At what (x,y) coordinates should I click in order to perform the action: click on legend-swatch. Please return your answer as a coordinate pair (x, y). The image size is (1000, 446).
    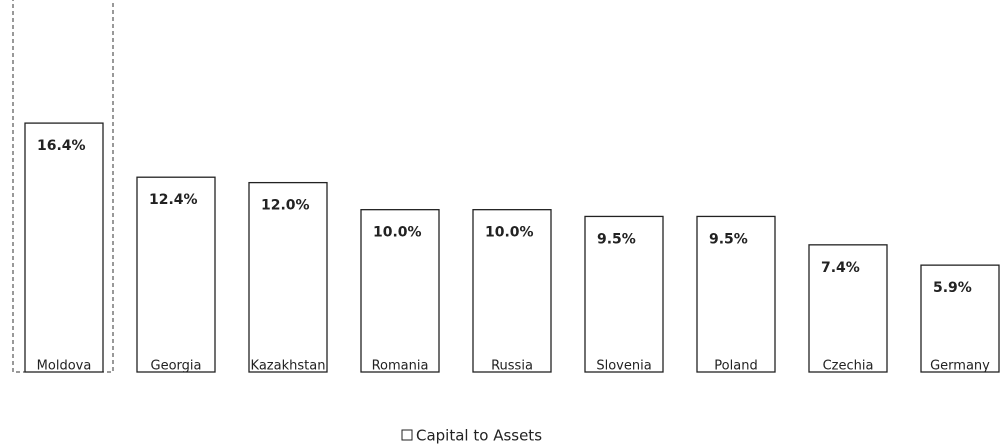
    Looking at the image, I should click on (407, 435).